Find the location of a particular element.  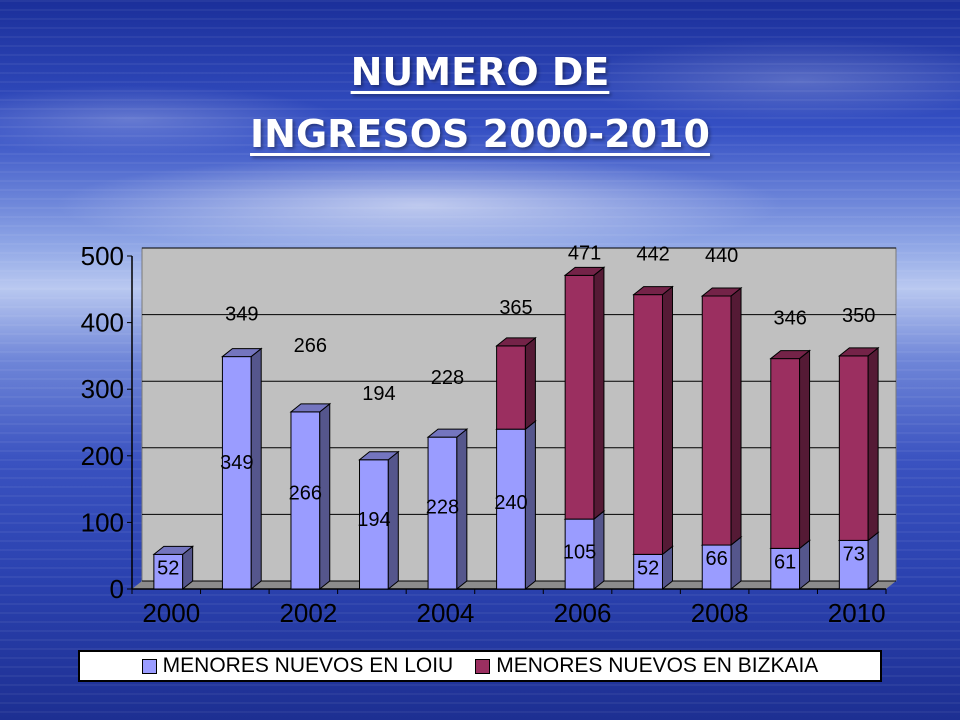

bar-bizkaia-2006 is located at coordinates (584, 393).